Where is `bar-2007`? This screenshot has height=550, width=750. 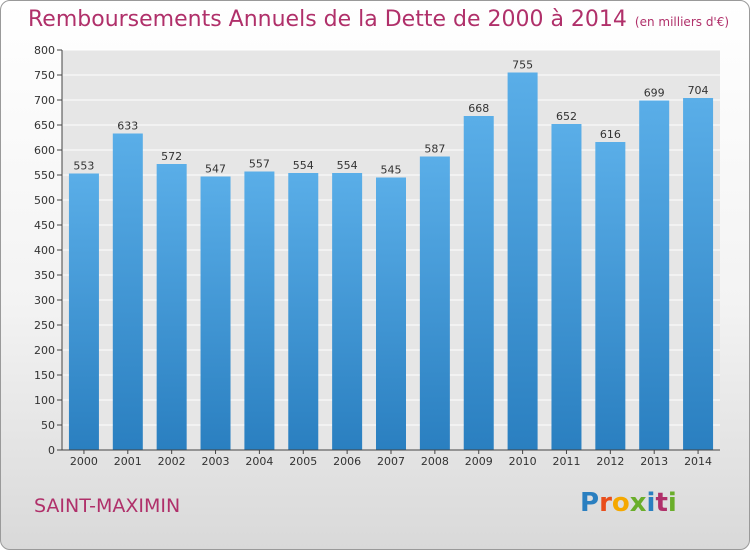 bar-2007 is located at coordinates (391, 313).